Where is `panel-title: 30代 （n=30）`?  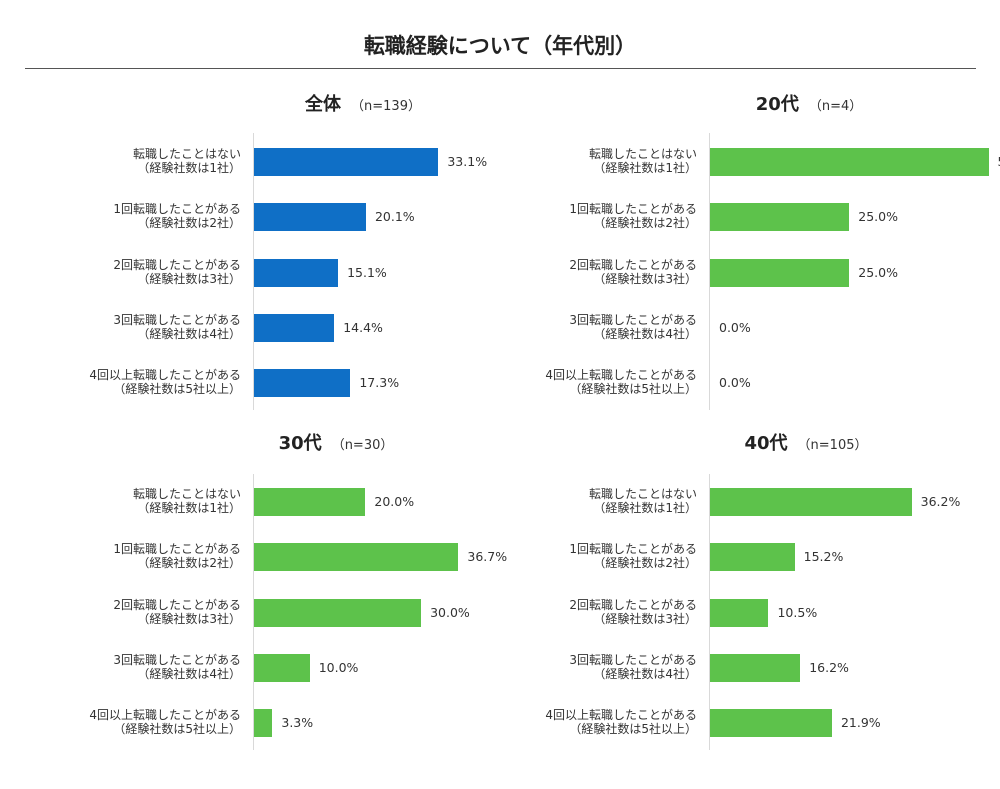 panel-title: 30代 （n=30） is located at coordinates (336, 442).